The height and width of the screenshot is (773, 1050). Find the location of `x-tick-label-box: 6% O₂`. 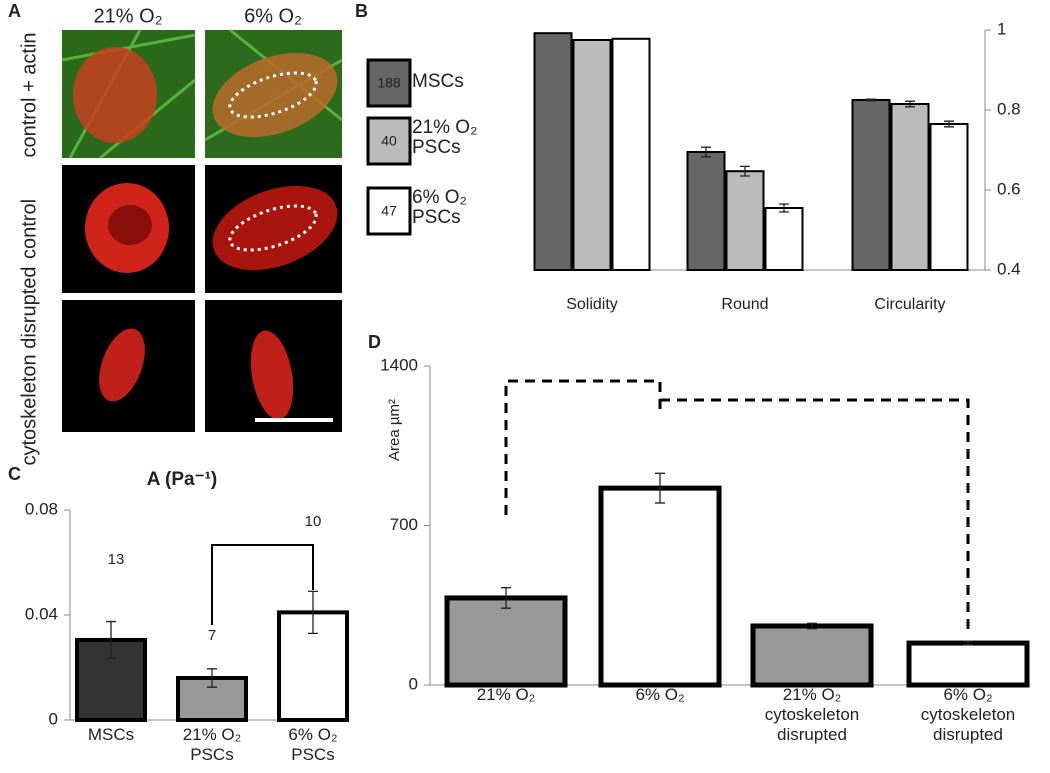

x-tick-label-box: 6% O₂ is located at coordinates (660, 694).